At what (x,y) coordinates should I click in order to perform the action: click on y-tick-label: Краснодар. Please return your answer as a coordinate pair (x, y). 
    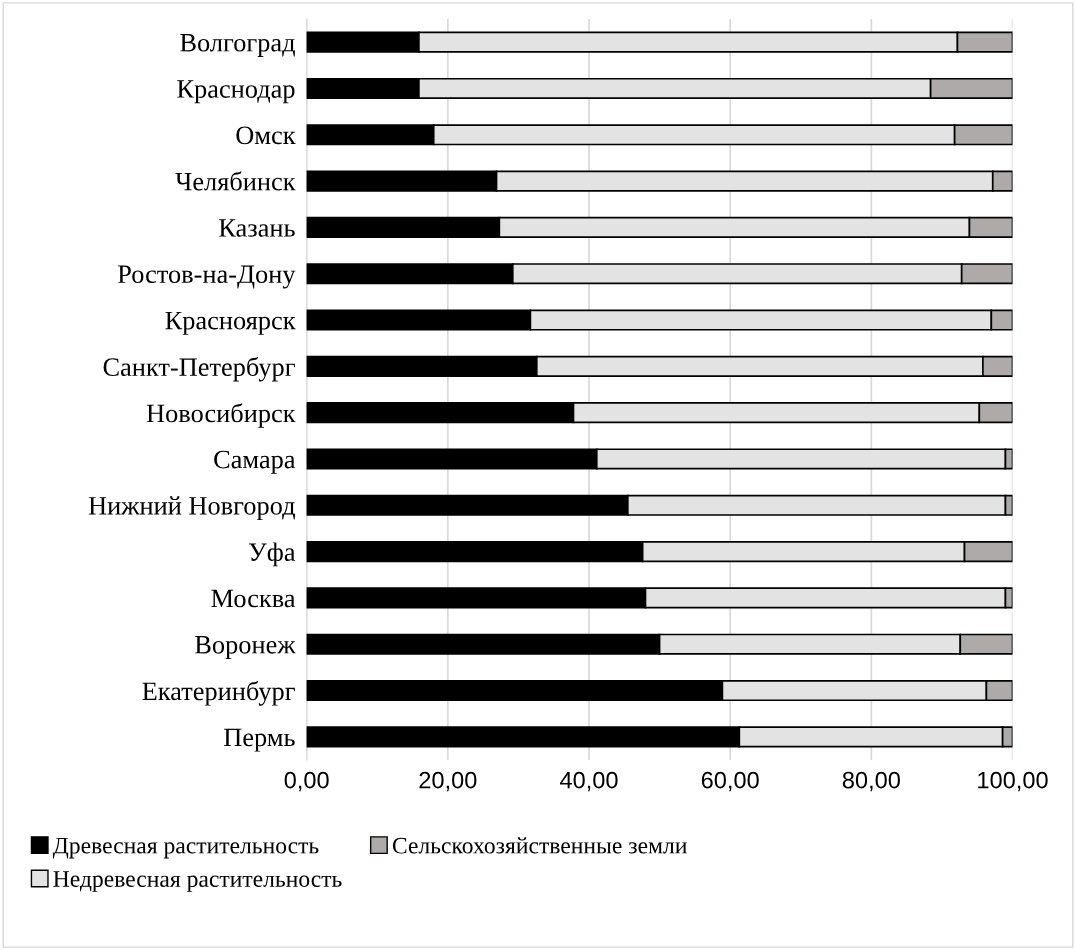
    Looking at the image, I should click on (236, 92).